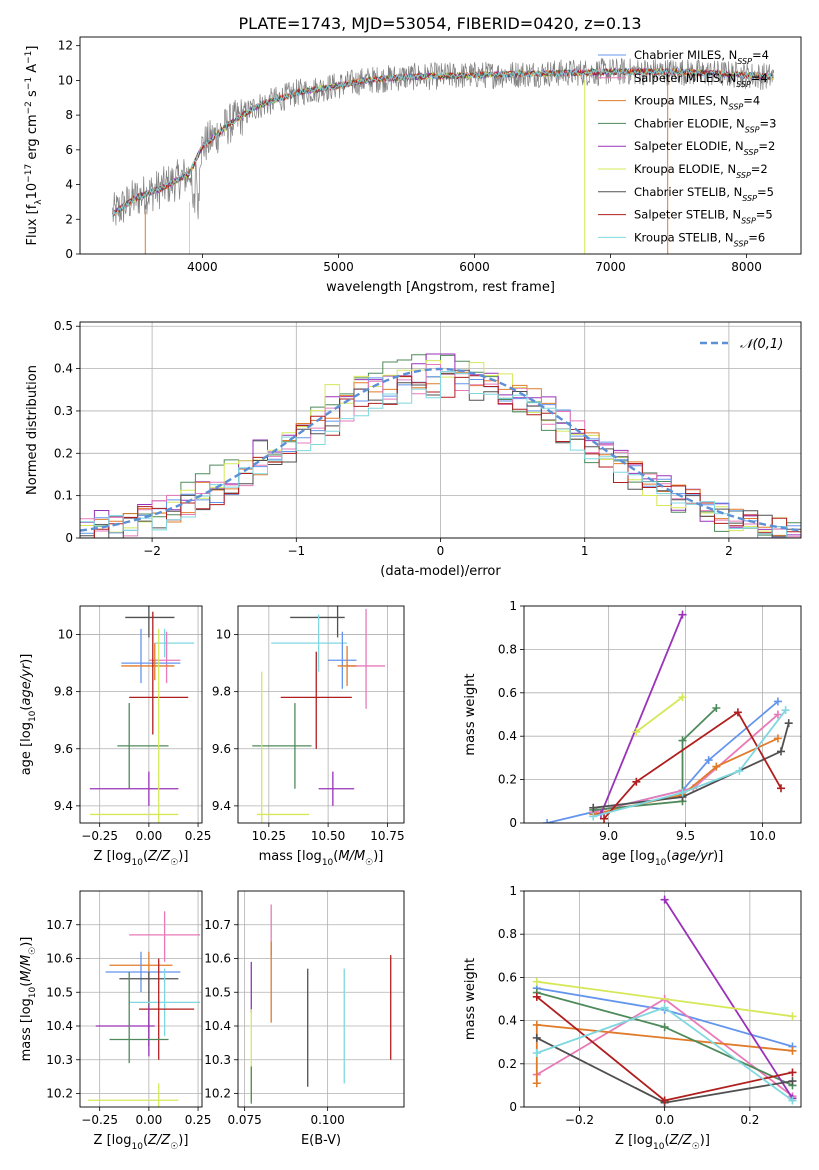  I want to click on x-tick-label: 10.50, so click(328, 836).